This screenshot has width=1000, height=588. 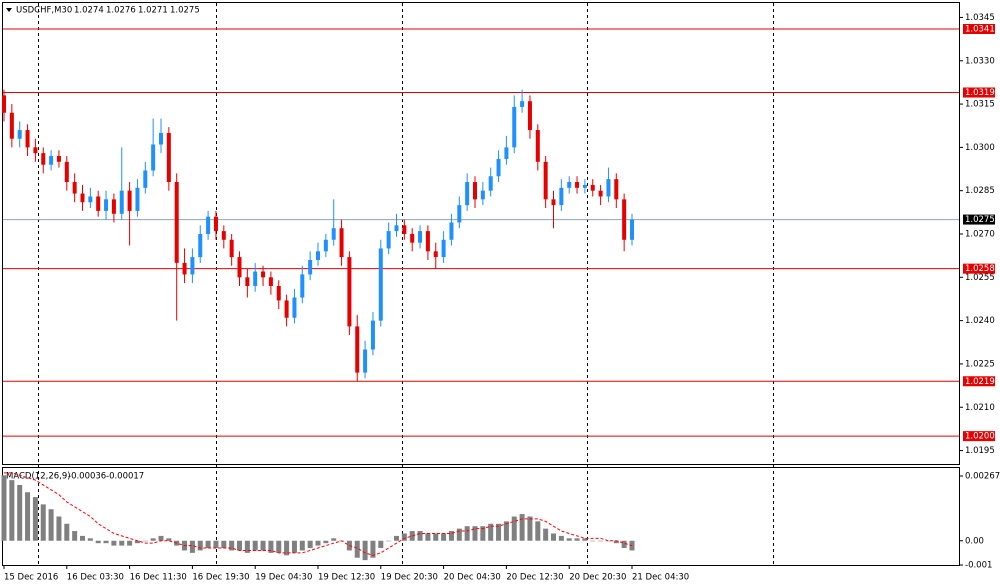 What do you see at coordinates (220, 578) in the screenshot?
I see `x-tick-label: 16 Dec 19:30` at bounding box center [220, 578].